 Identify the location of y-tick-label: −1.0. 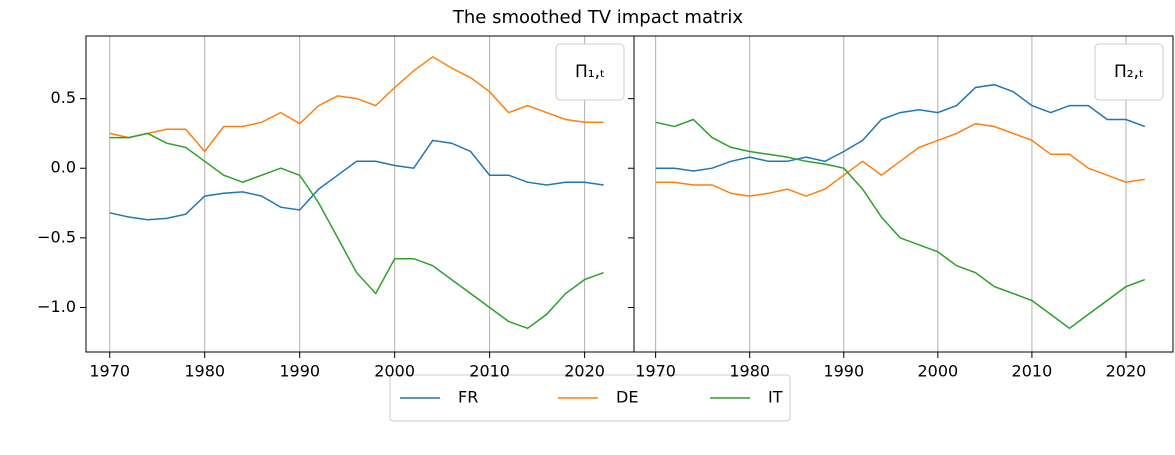
(56, 306).